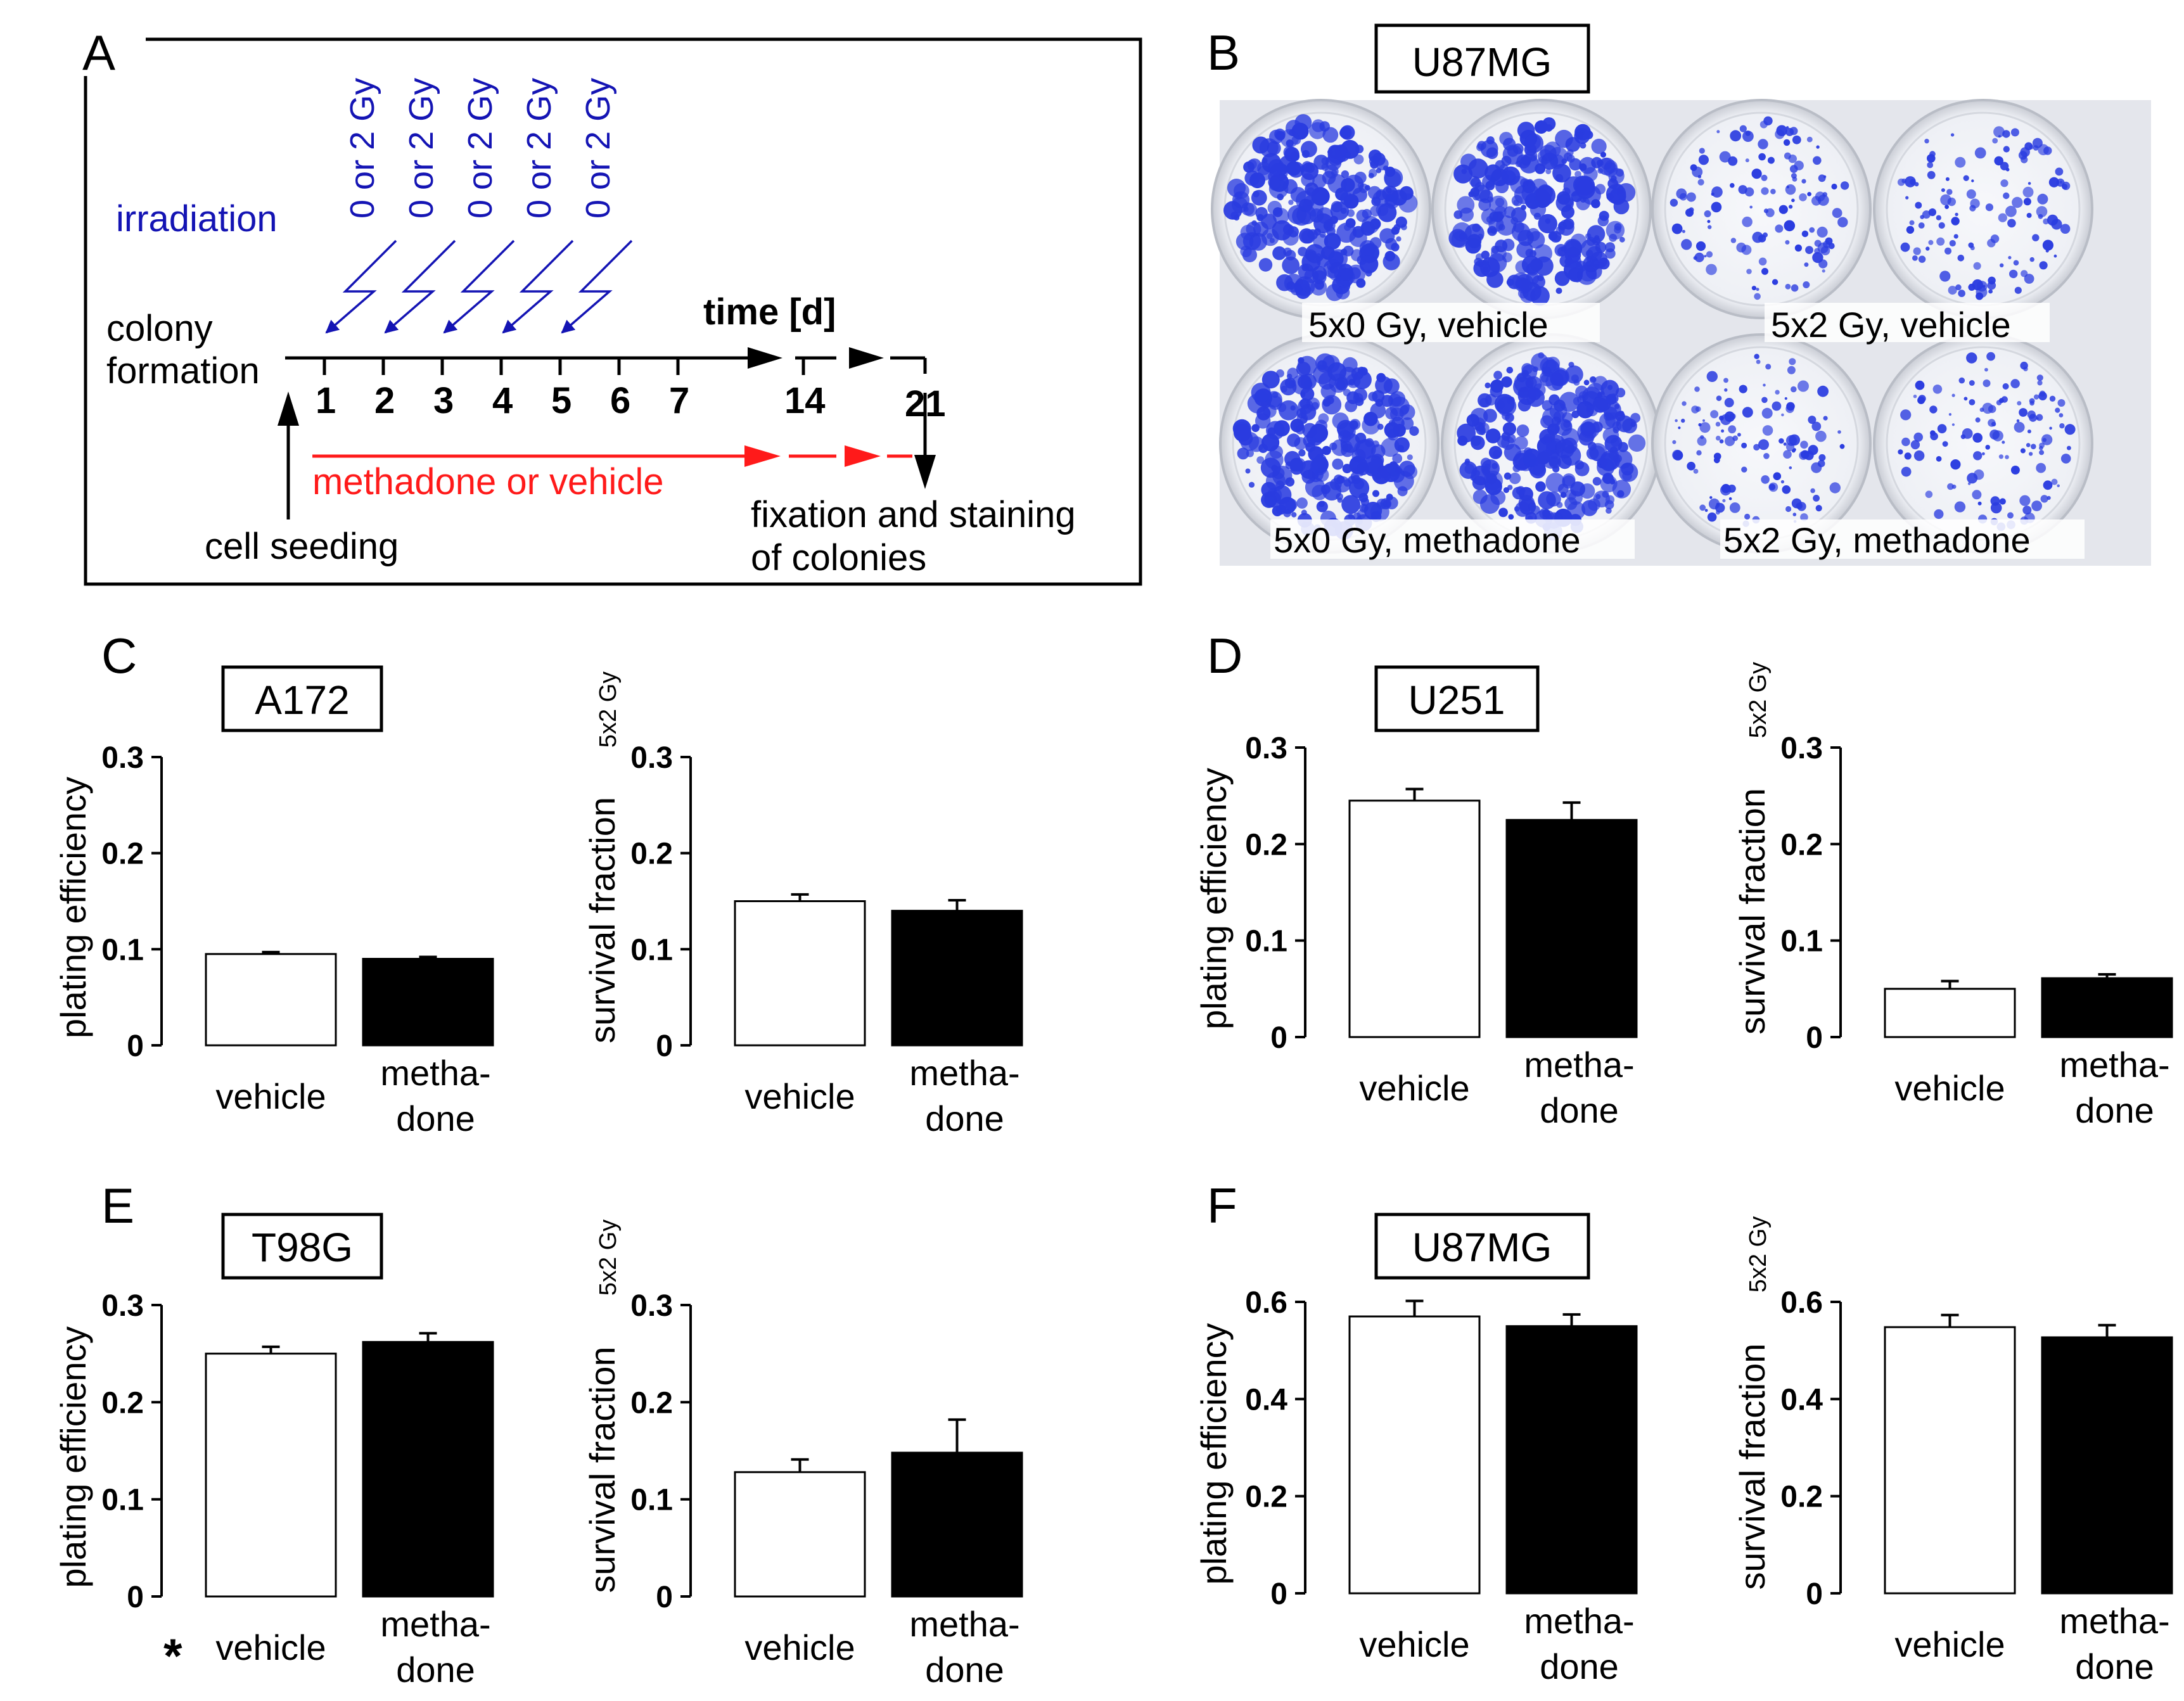 The image size is (2184, 1701). What do you see at coordinates (1482, 1248) in the screenshot?
I see `cell-line-label-f: U87MG` at bounding box center [1482, 1248].